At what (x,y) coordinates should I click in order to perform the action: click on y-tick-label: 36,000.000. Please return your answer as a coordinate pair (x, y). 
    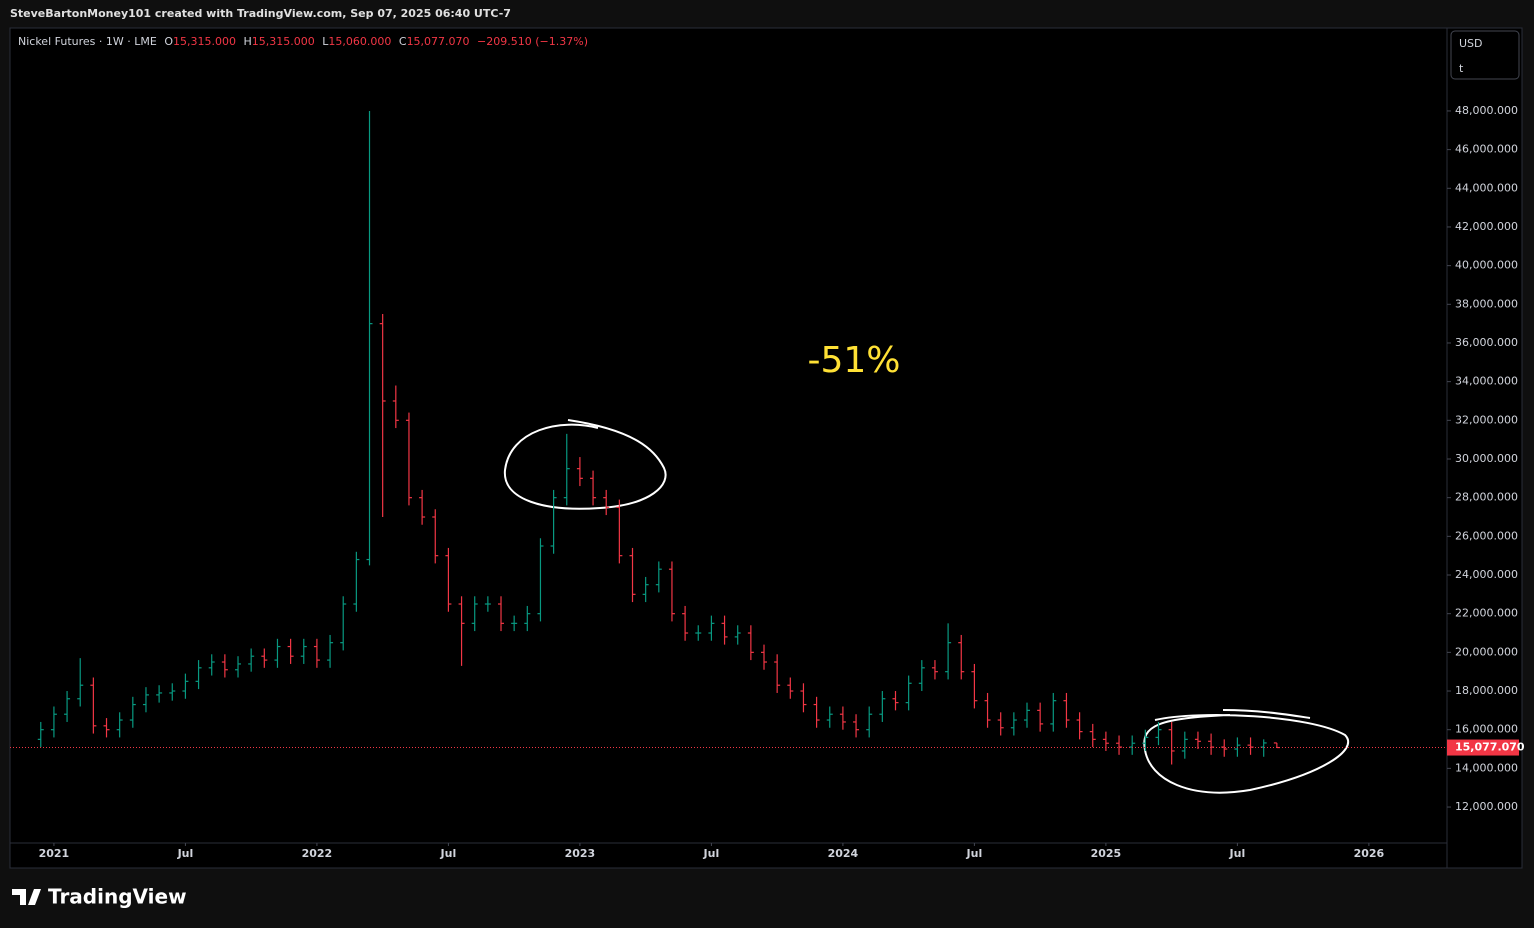
    Looking at the image, I should click on (1486, 342).